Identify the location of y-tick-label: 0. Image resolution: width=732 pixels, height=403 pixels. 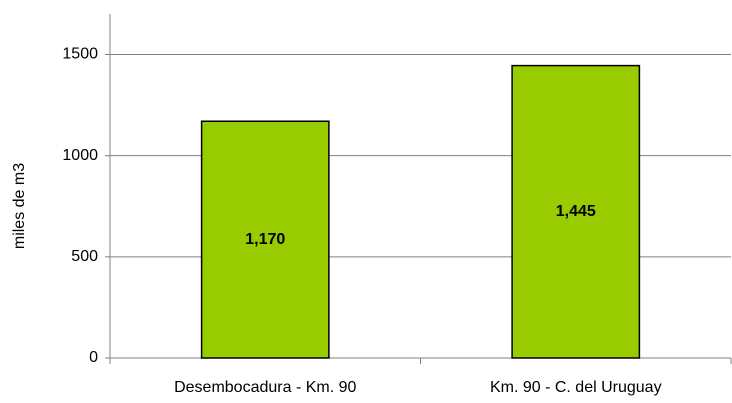
(93, 357).